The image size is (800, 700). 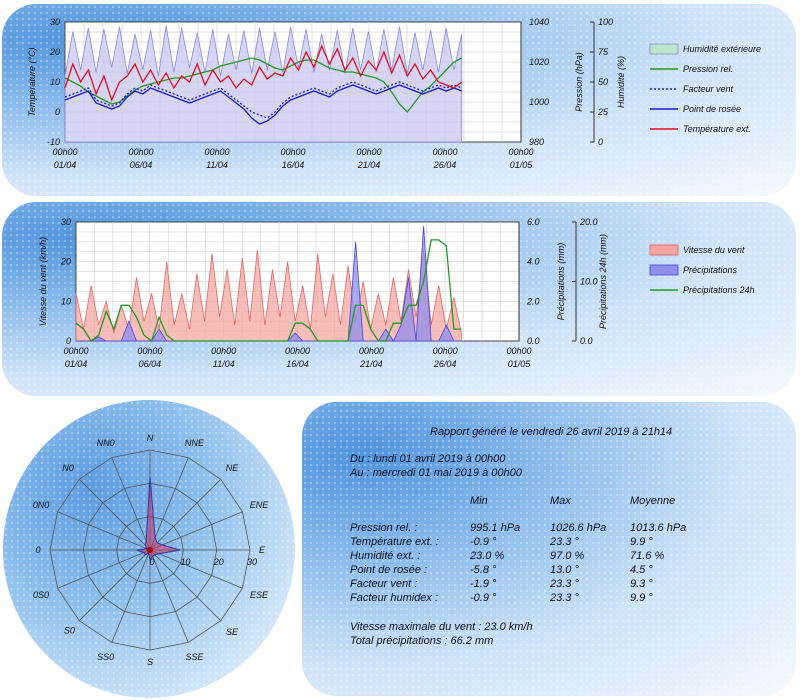 What do you see at coordinates (653, 501) in the screenshot?
I see `report-col-avg: Moyenne` at bounding box center [653, 501].